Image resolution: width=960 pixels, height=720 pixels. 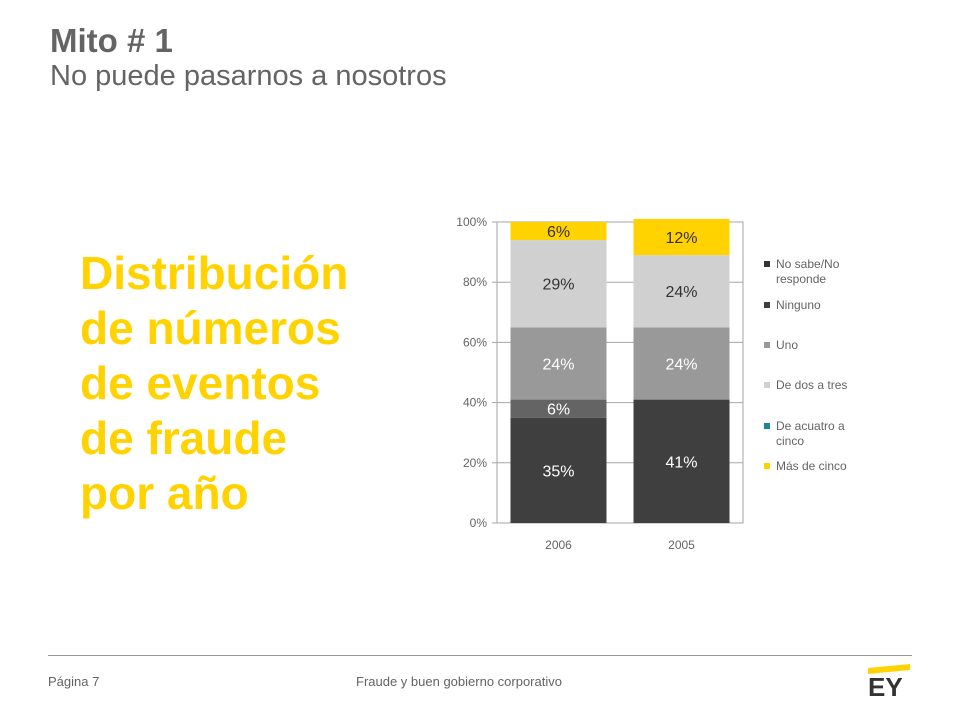 What do you see at coordinates (808, 264) in the screenshot?
I see `legend-label: No sabe/No` at bounding box center [808, 264].